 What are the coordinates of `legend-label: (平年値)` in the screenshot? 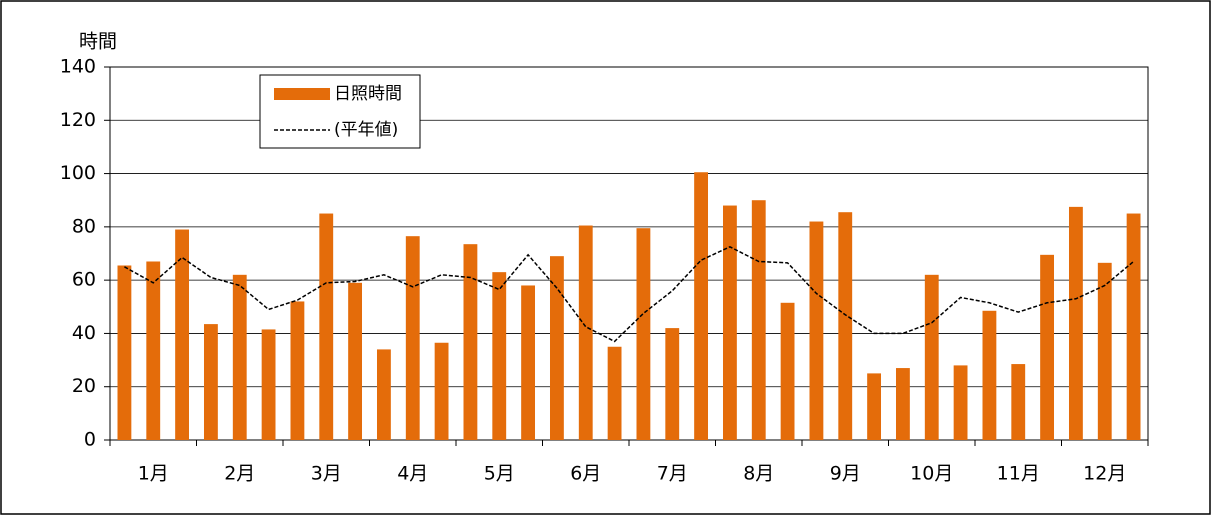 It's located at (366, 130).